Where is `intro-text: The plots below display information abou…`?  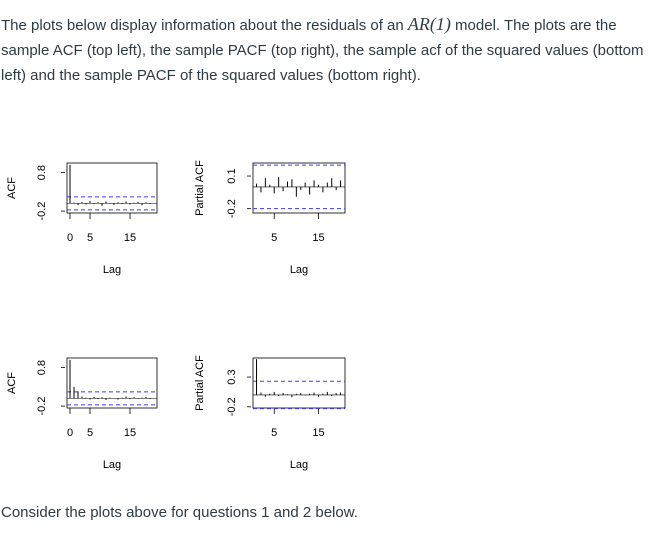 intro-text: The plots below display information abou… is located at coordinates (204, 25).